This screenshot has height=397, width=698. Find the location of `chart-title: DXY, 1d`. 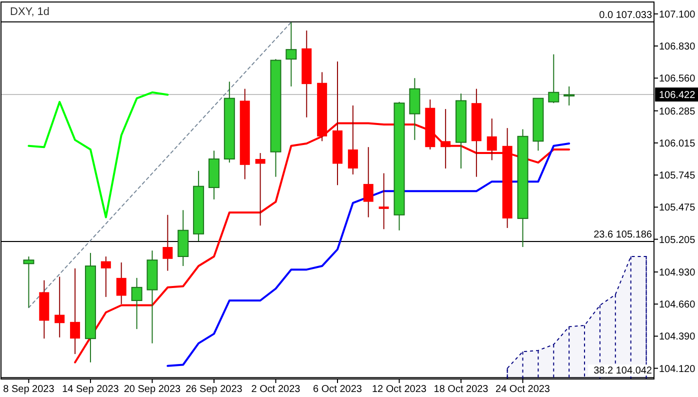

chart-title: DXY, 1d is located at coordinates (30, 12).